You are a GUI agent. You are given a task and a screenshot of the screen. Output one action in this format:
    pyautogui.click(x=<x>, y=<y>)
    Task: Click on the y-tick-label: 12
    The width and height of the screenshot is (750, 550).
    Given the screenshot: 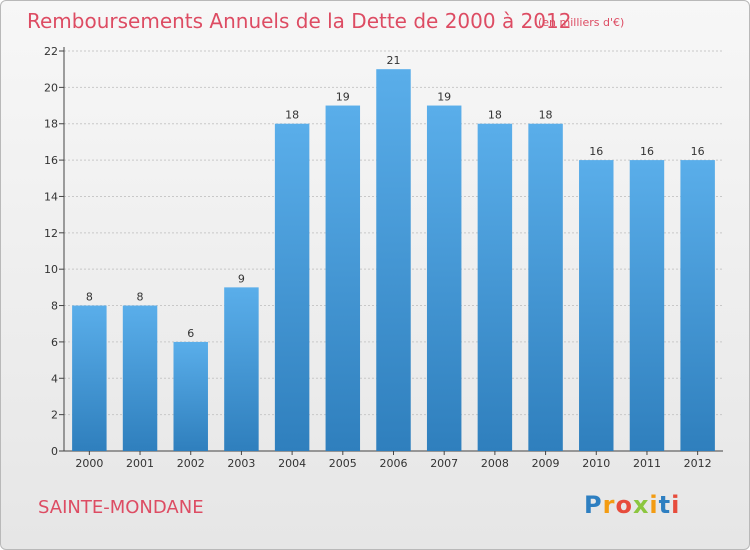 What is the action you would take?
    pyautogui.click(x=51, y=233)
    